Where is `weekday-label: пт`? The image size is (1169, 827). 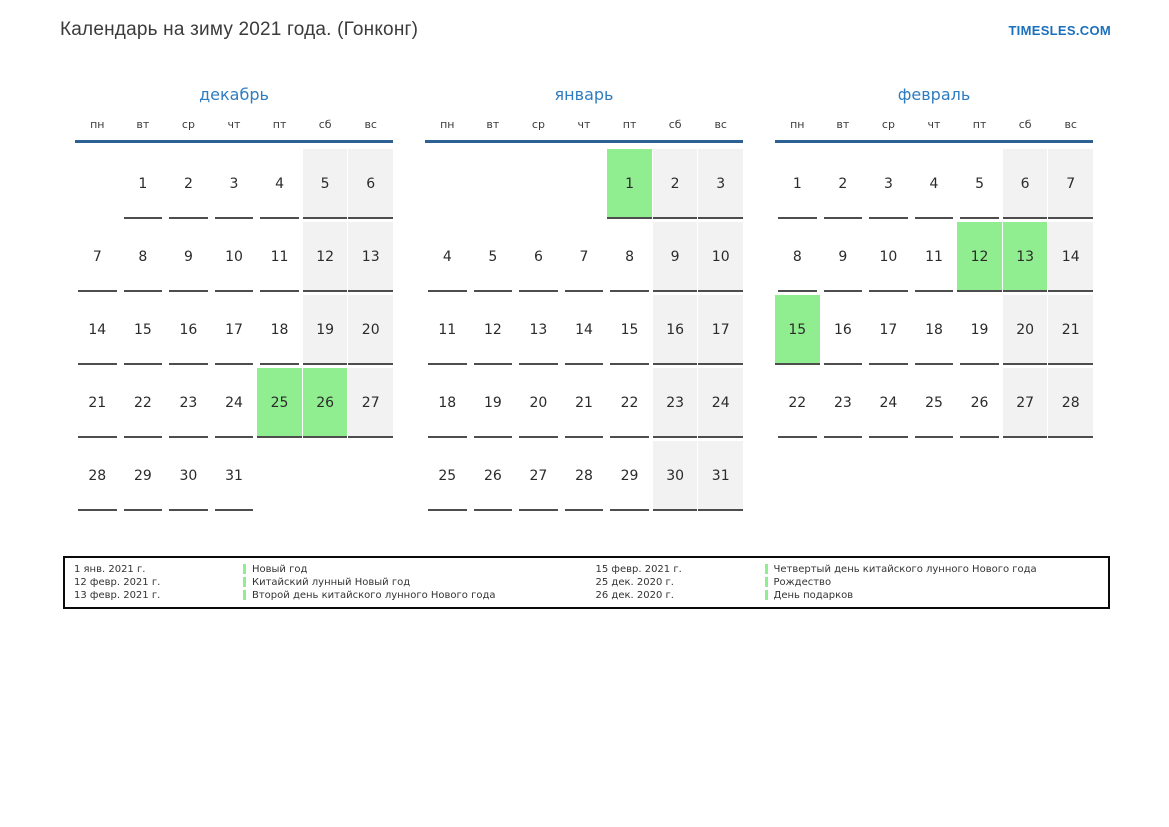 weekday-label: пт is located at coordinates (979, 124).